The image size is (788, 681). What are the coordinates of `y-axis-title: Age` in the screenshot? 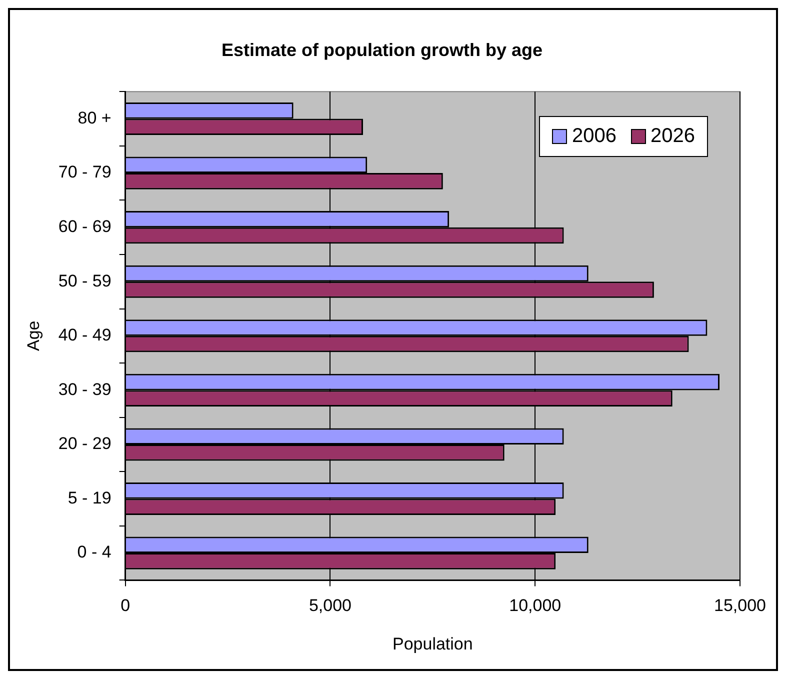 It's located at (33, 336).